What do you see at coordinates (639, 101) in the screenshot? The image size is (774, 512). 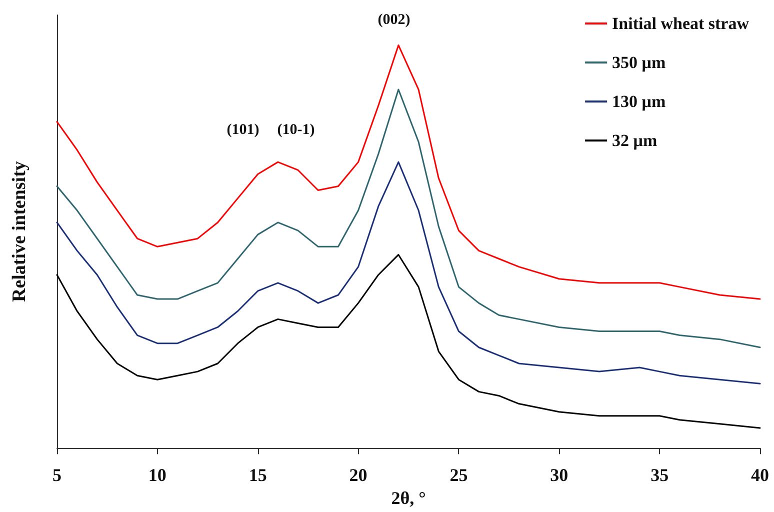 I see `legend-label: 130 μm` at bounding box center [639, 101].